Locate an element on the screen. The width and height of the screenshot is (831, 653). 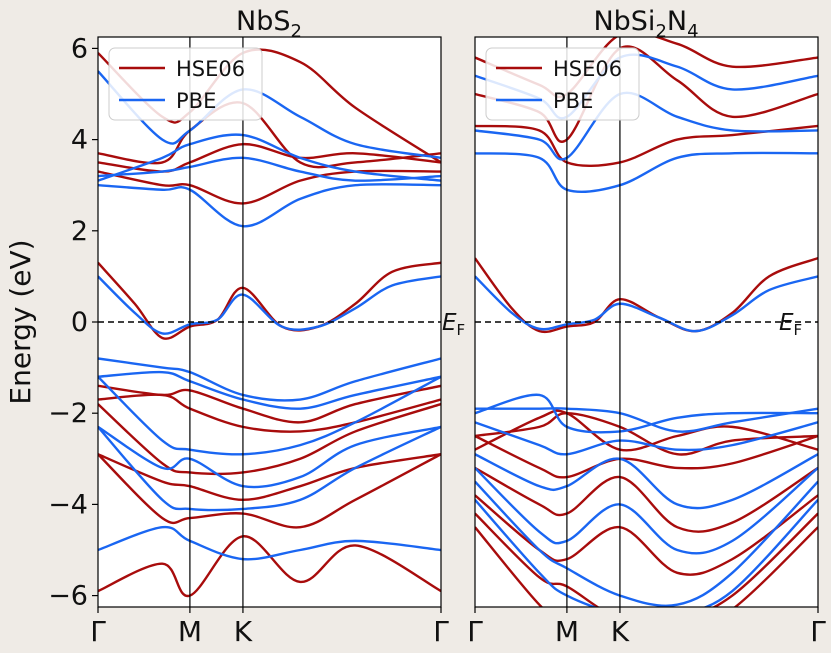
panel-nbsi2n4-legend: HSE06 PBE is located at coordinates (562, 84).